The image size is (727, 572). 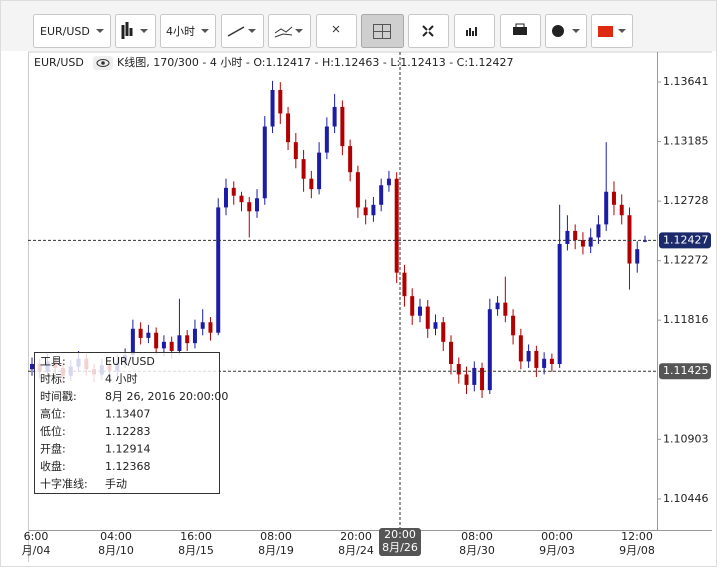 What do you see at coordinates (686, 200) in the screenshot?
I see `y-tick-label: 1.12728` at bounding box center [686, 200].